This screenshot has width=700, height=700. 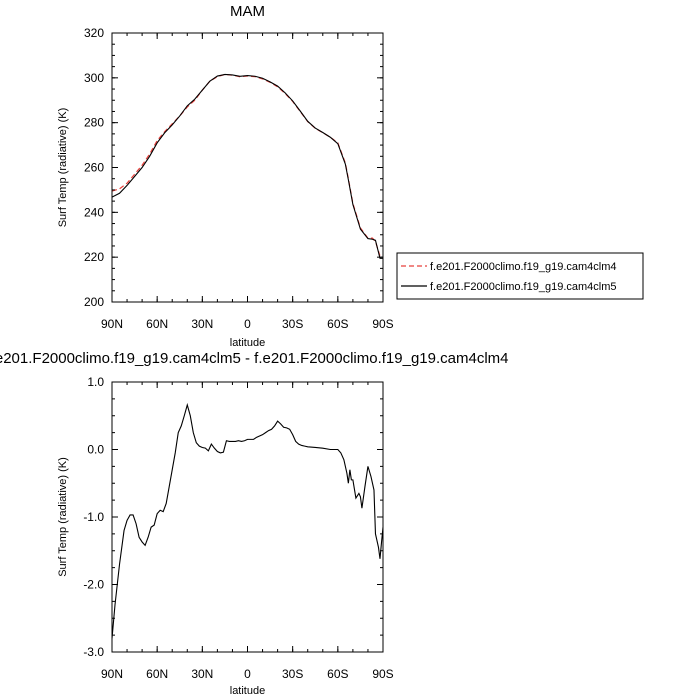 I want to click on y-tick-label: 1.0, so click(x=95, y=382).